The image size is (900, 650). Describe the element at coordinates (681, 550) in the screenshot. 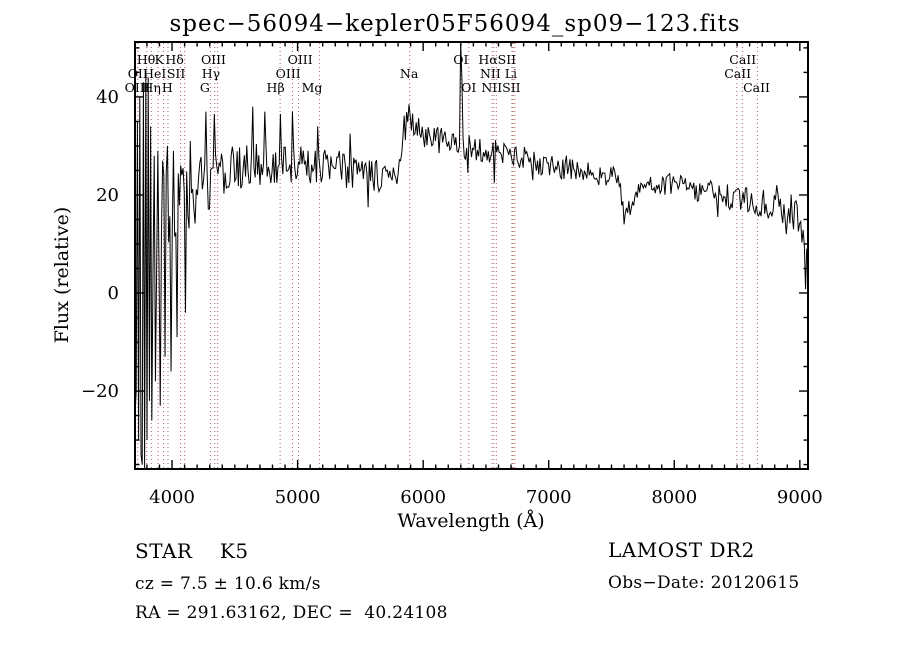

I see `survey-release-text: LAMOST DR2` at that location.